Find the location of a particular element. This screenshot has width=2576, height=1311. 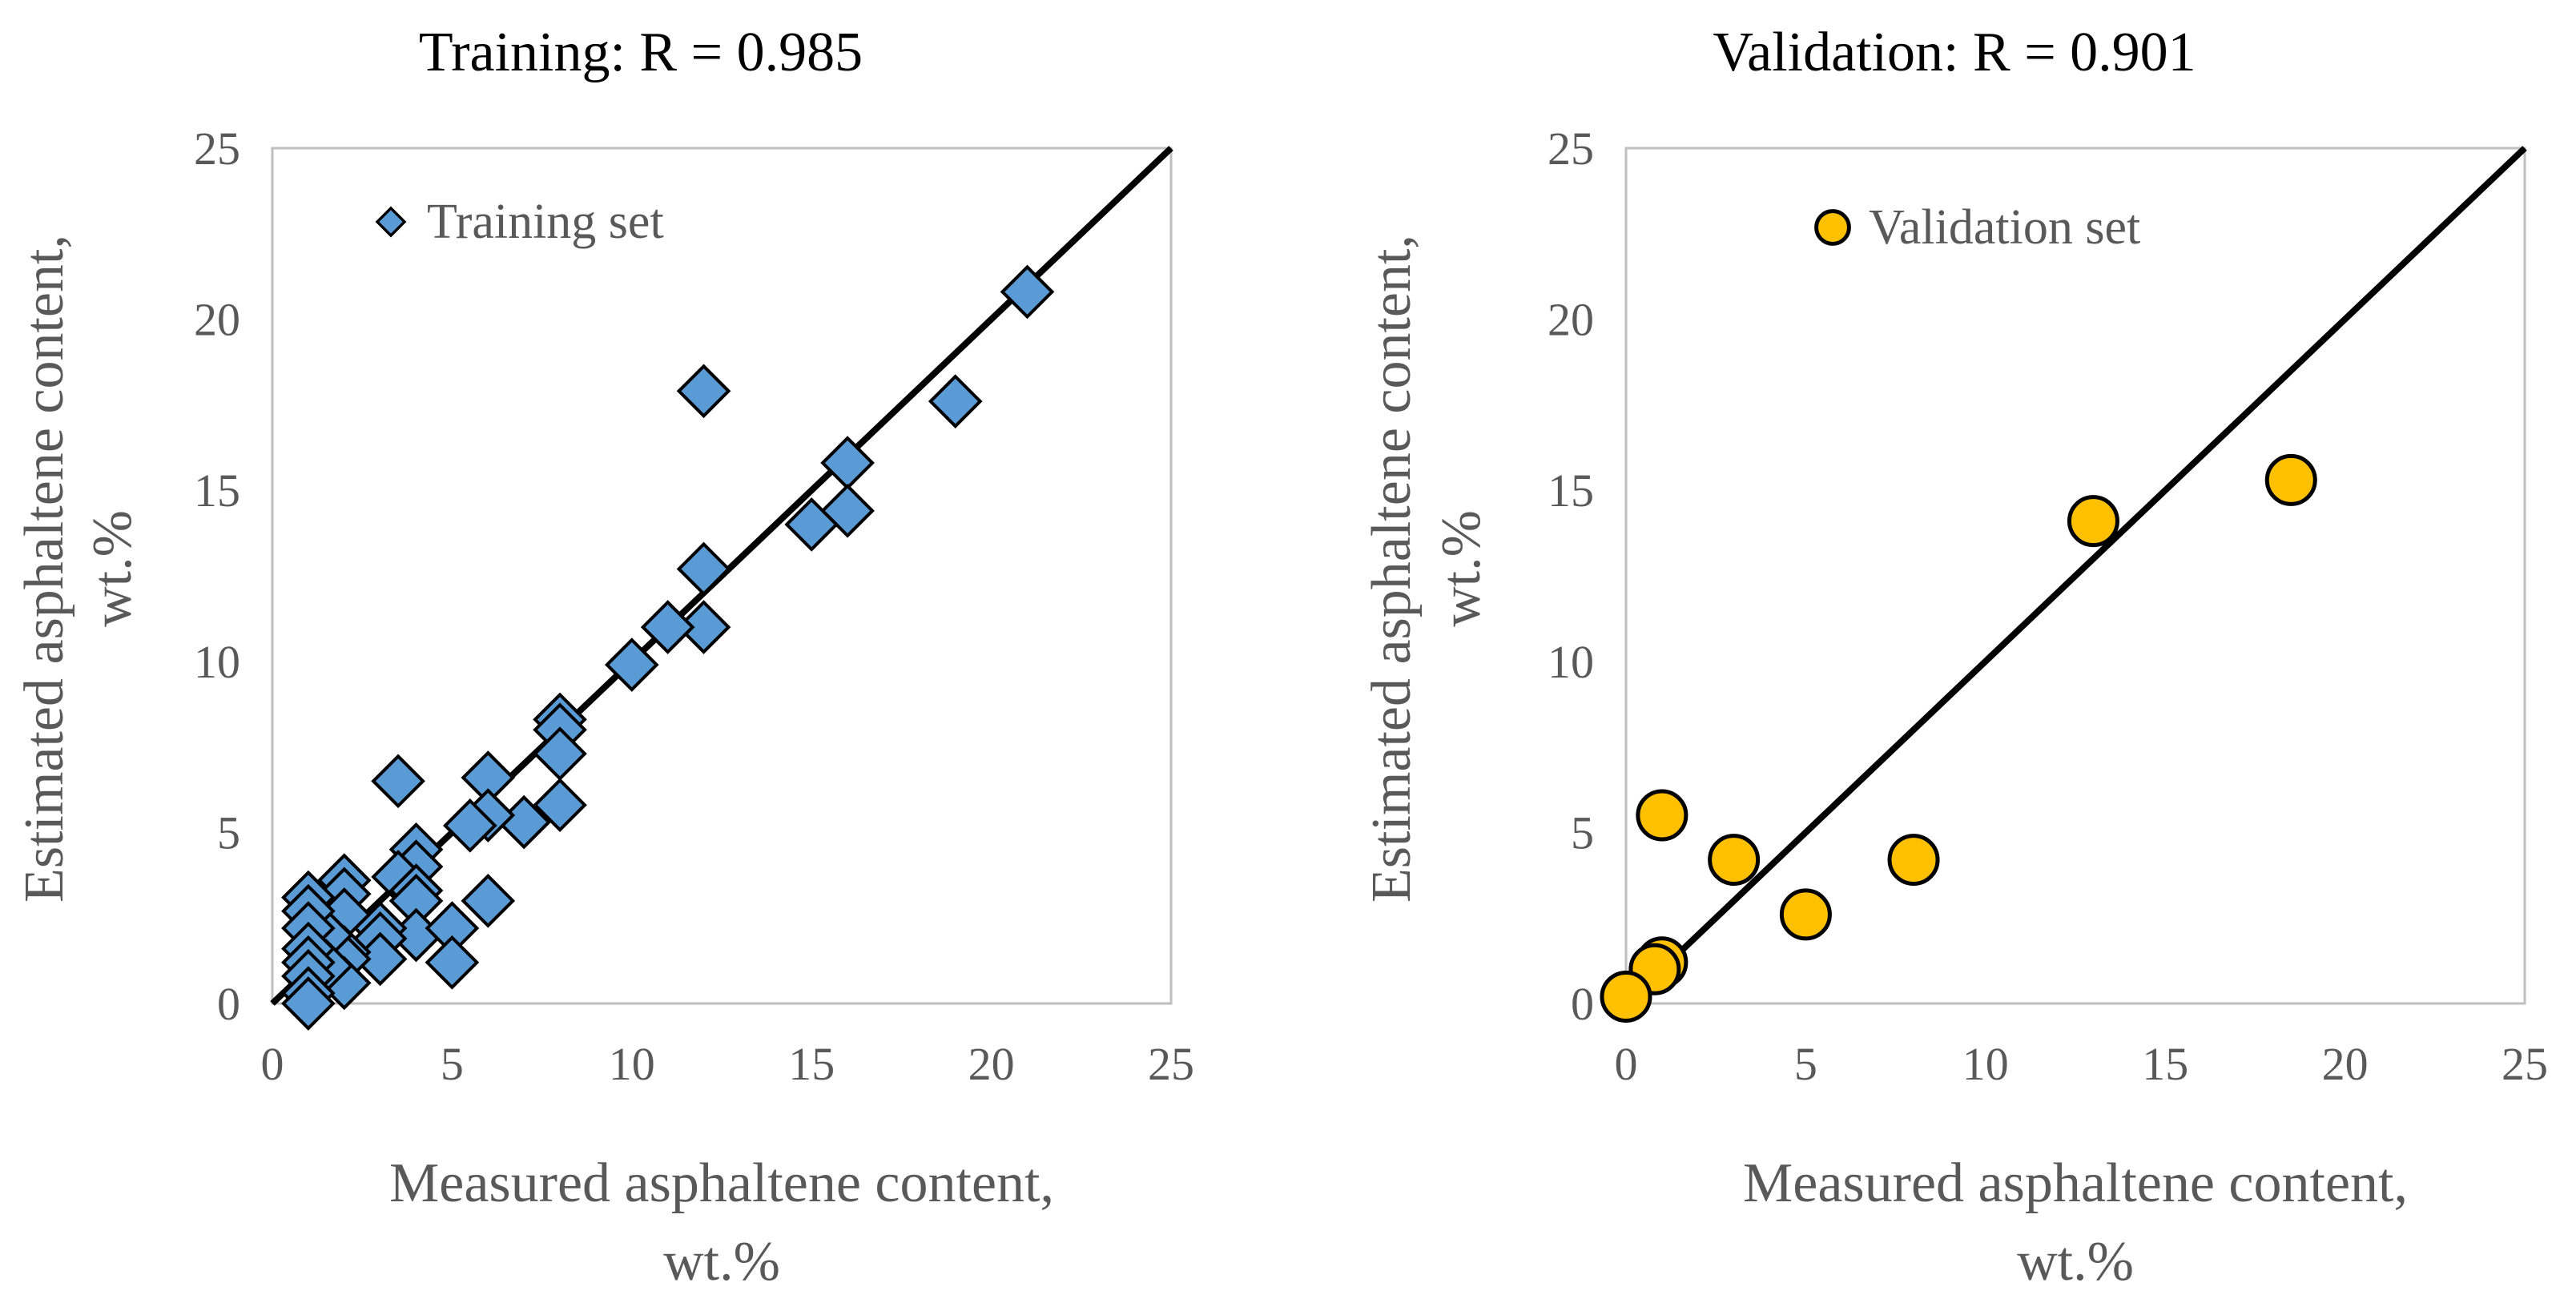

legend: Training set is located at coordinates (519, 222).